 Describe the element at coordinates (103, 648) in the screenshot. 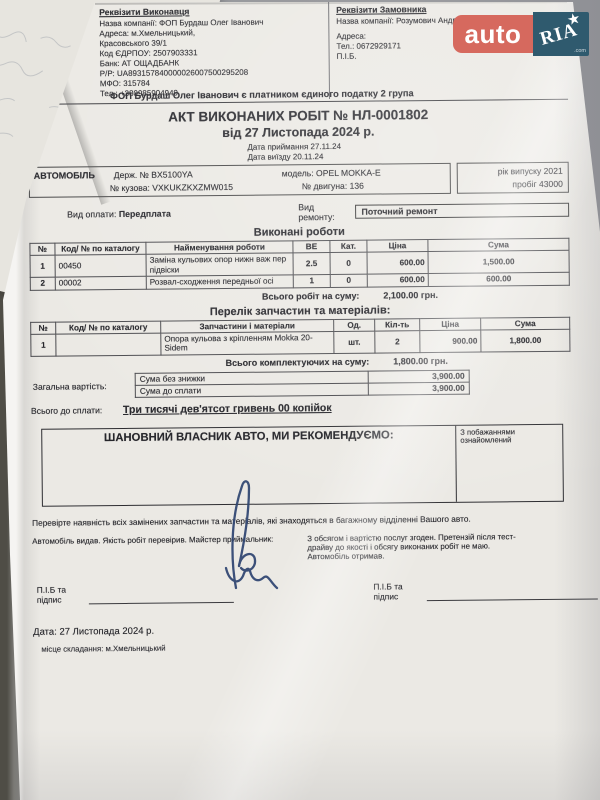

I see `footer-place: місце складання: м.Хмельницький` at that location.